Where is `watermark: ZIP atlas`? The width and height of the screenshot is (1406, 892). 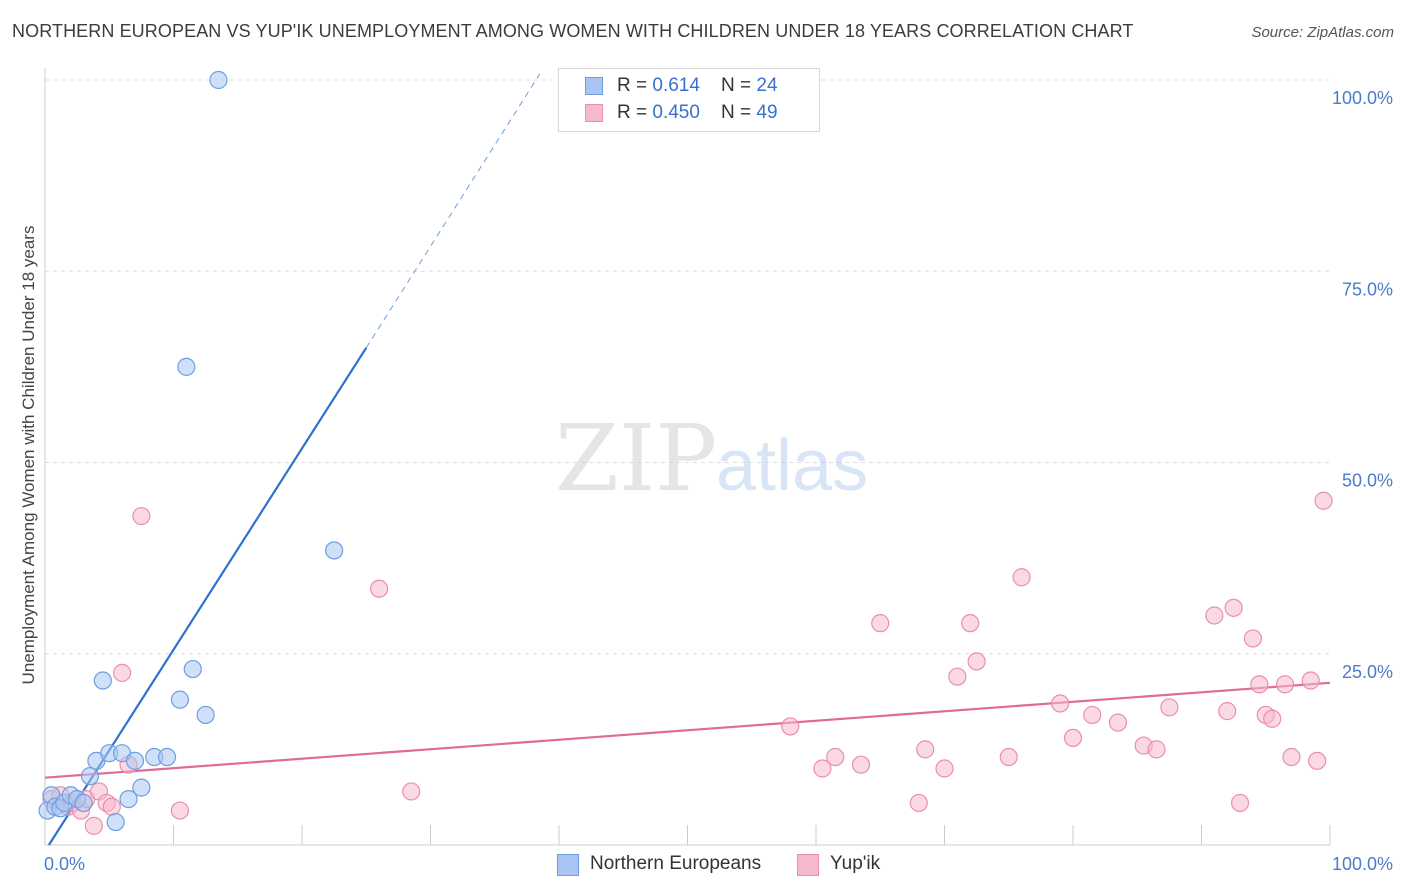
watermark: ZIP atlas is located at coordinates (711, 458).